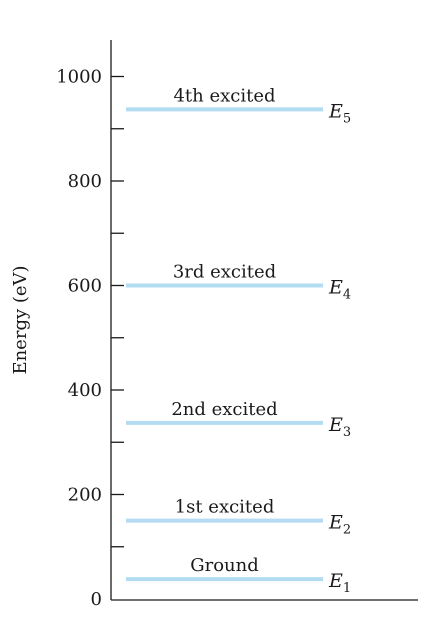  What do you see at coordinates (79, 77) in the screenshot?
I see `y-tick-label: 1000` at bounding box center [79, 77].